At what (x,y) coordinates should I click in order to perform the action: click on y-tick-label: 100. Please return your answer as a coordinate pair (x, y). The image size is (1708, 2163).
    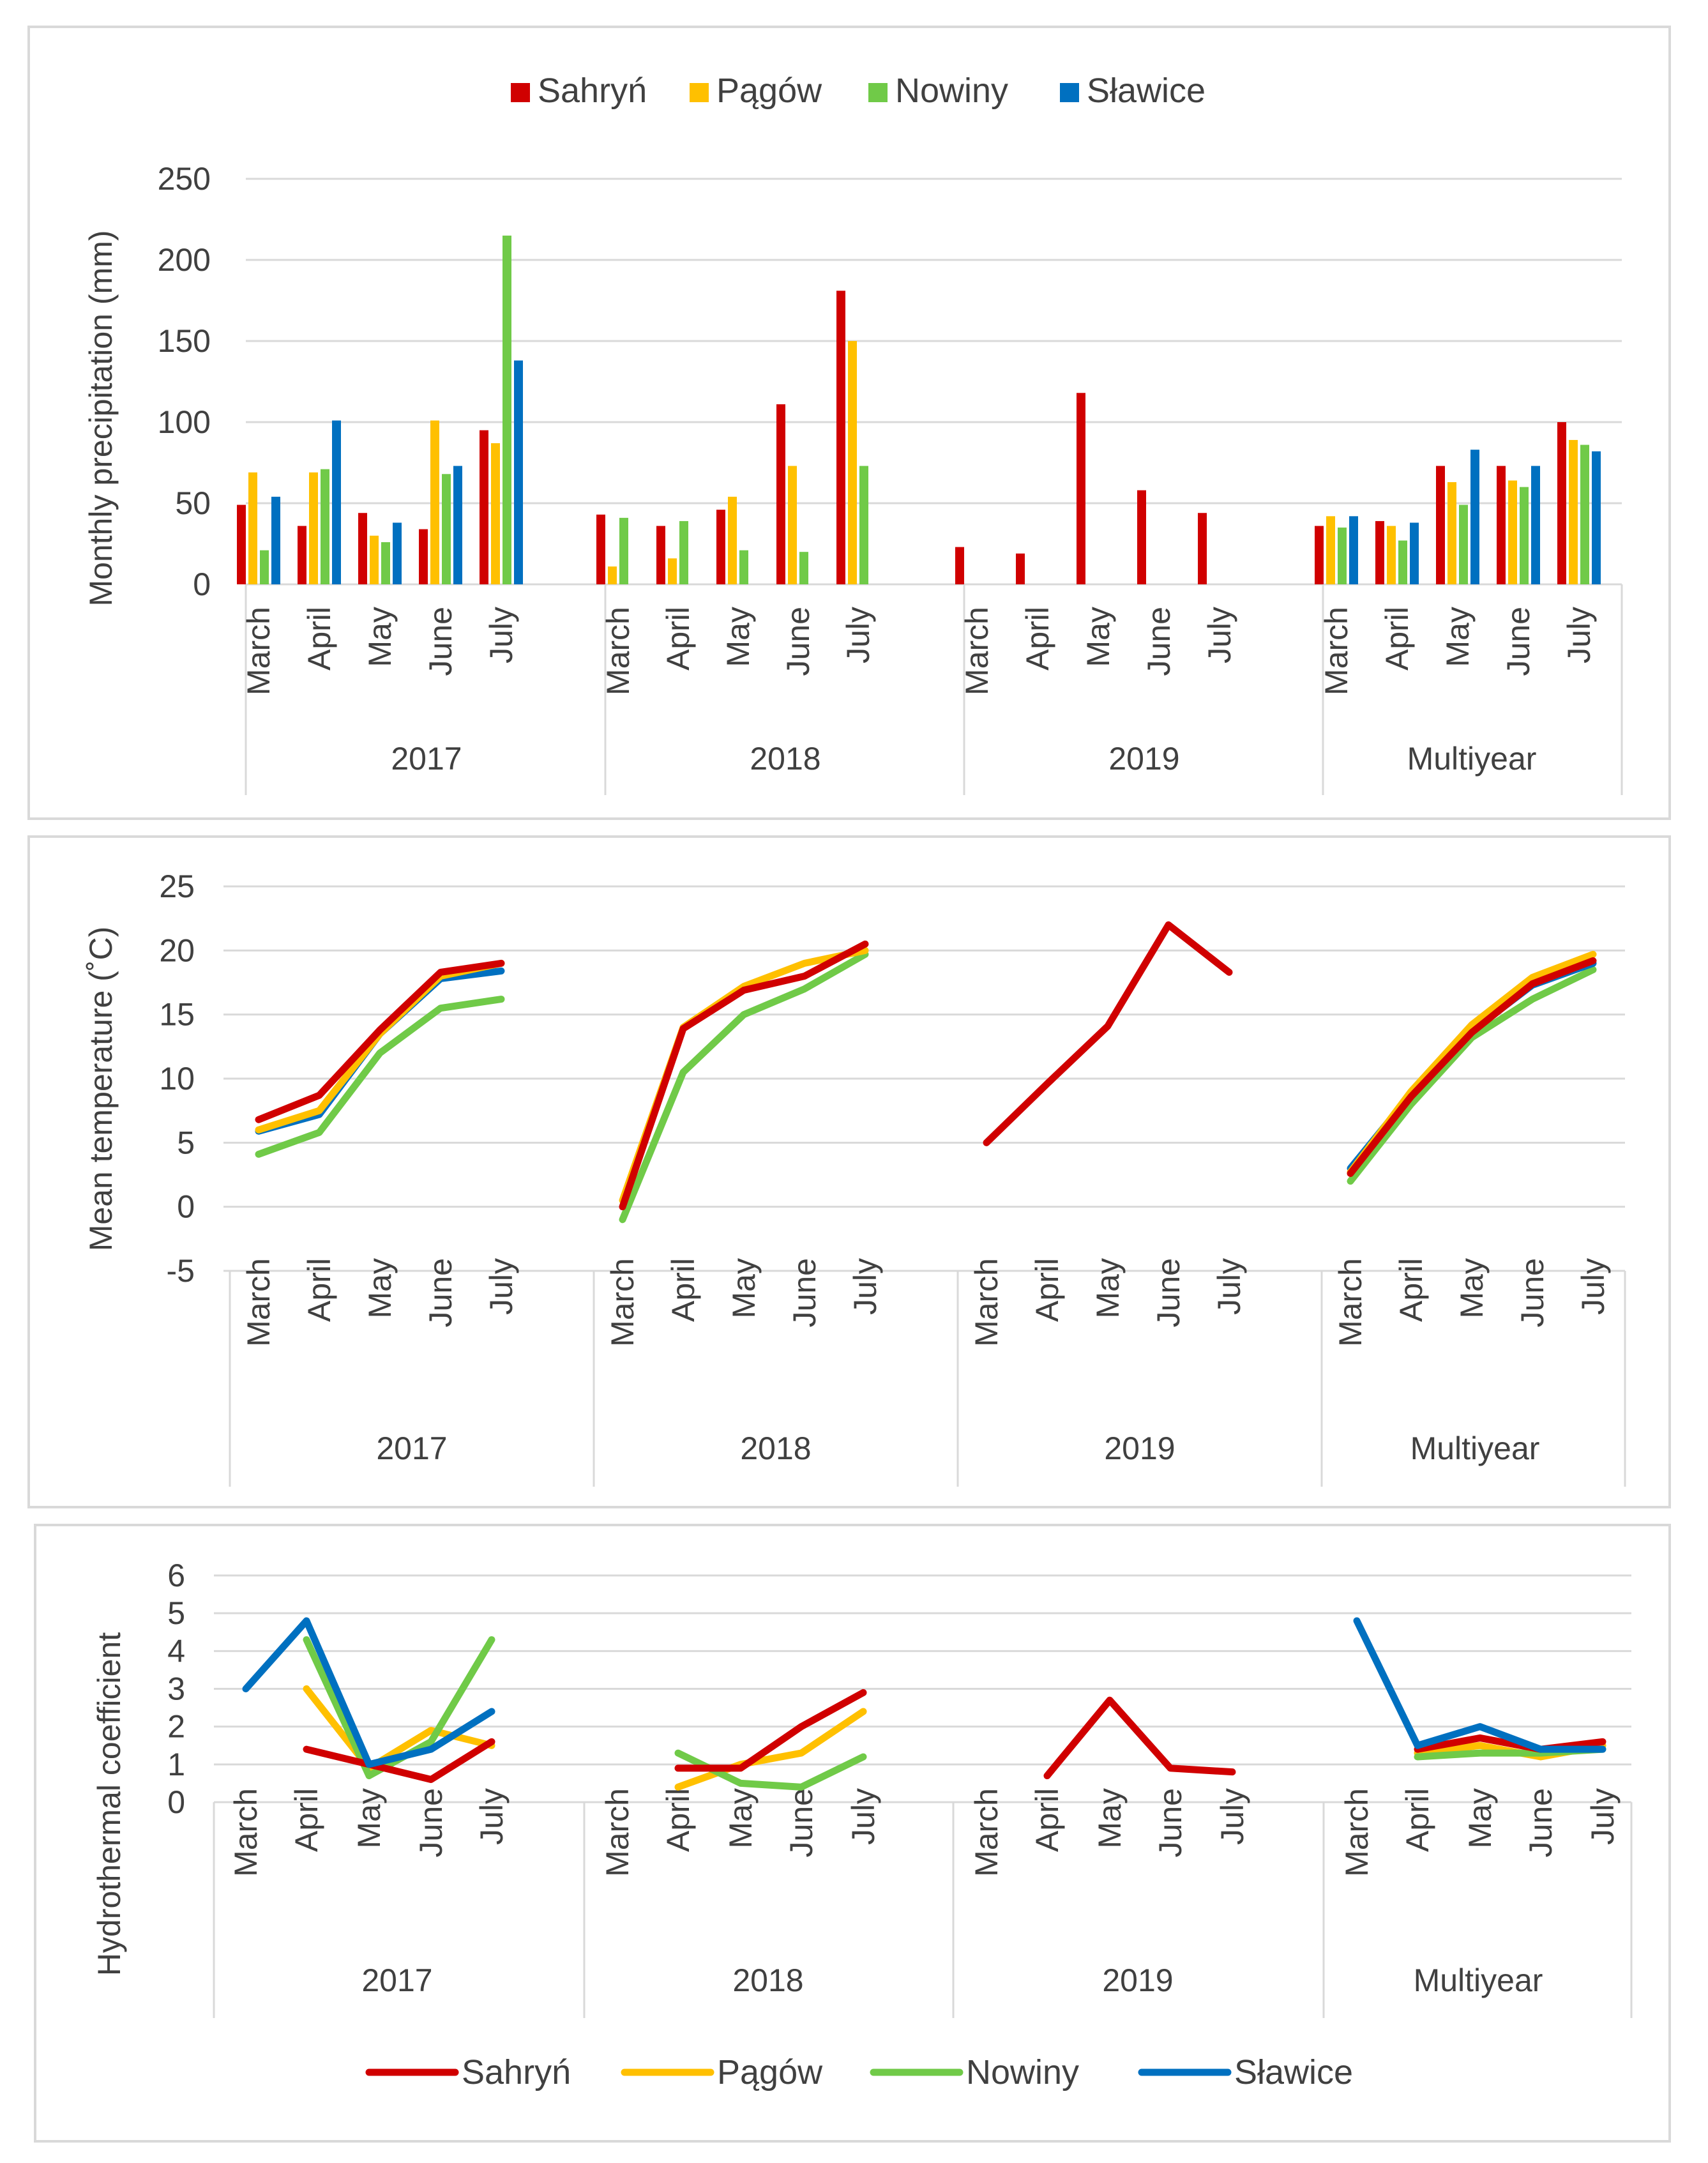
    Looking at the image, I should click on (184, 422).